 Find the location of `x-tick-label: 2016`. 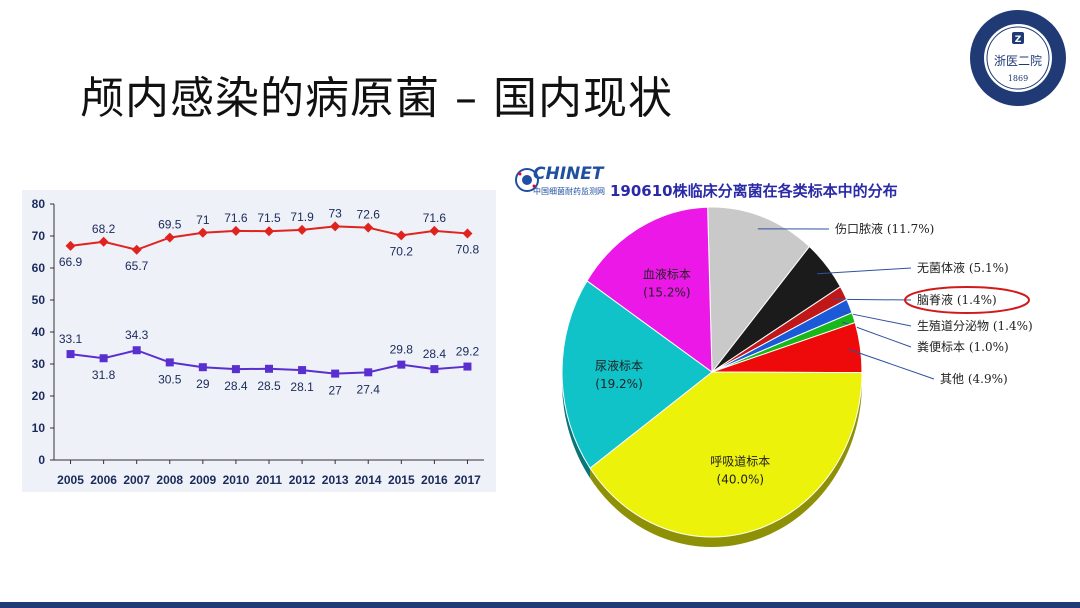

x-tick-label: 2016 is located at coordinates (434, 480).